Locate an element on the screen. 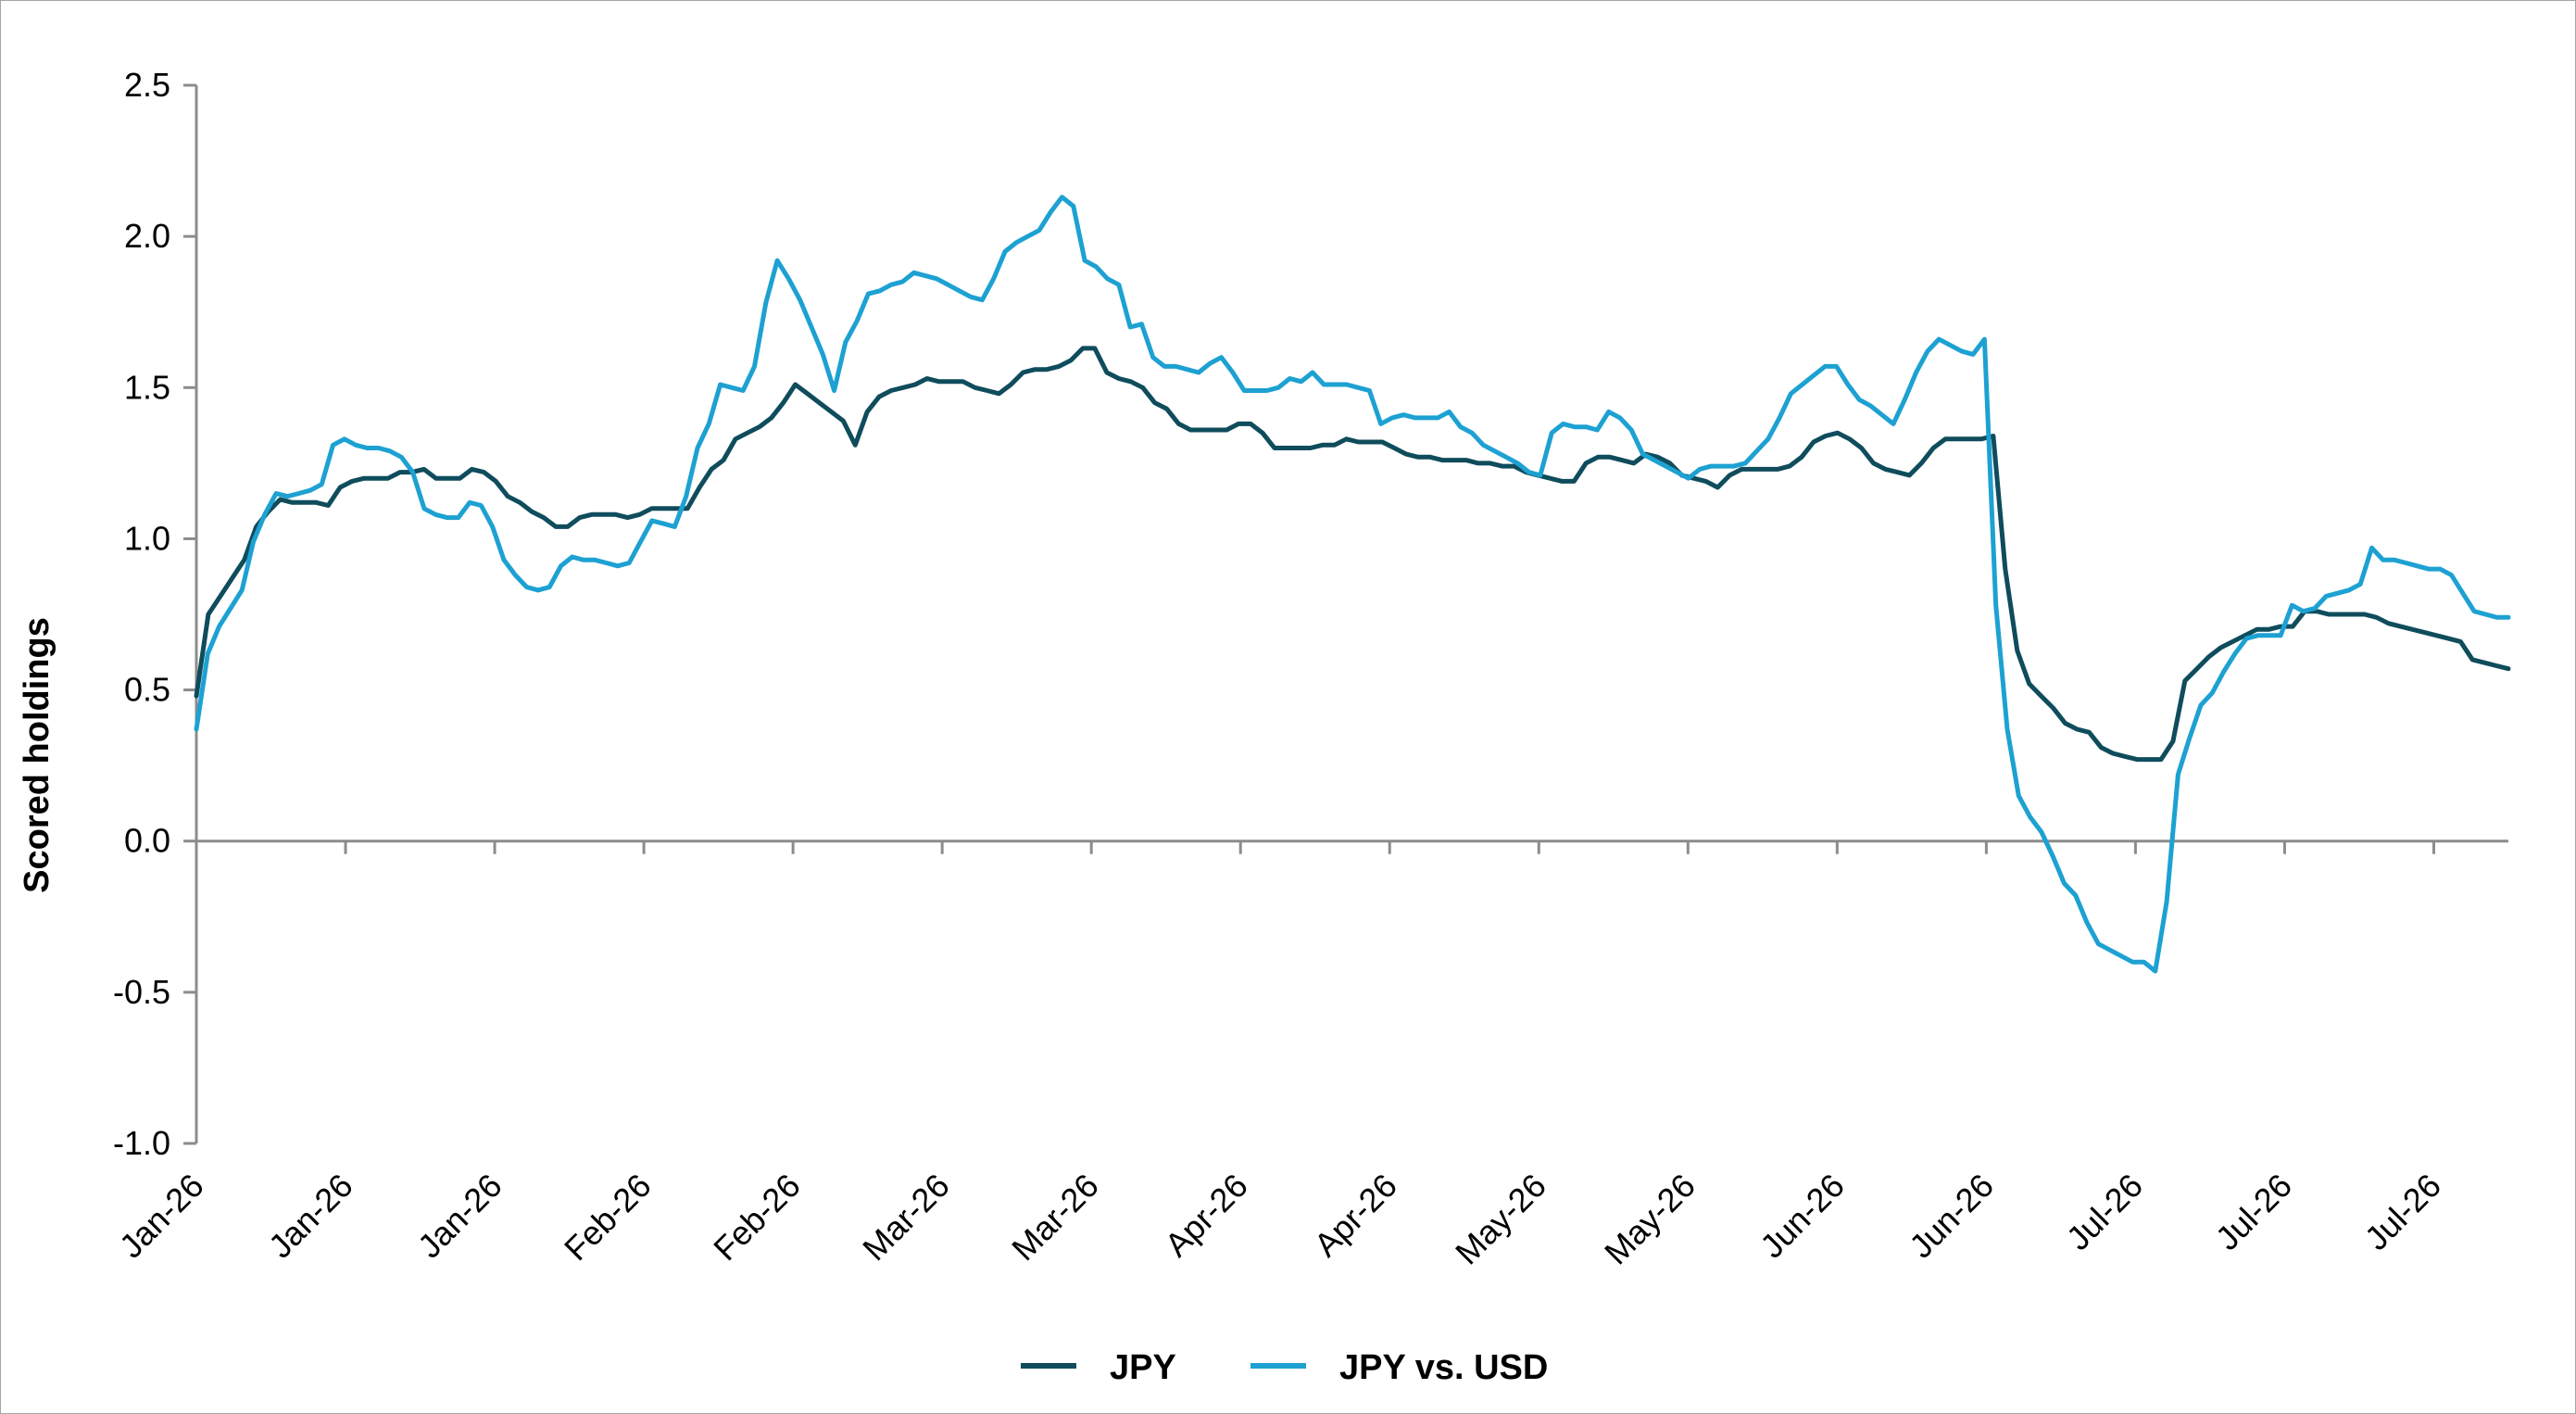  y-tick-label: 0.0 is located at coordinates (147, 841).